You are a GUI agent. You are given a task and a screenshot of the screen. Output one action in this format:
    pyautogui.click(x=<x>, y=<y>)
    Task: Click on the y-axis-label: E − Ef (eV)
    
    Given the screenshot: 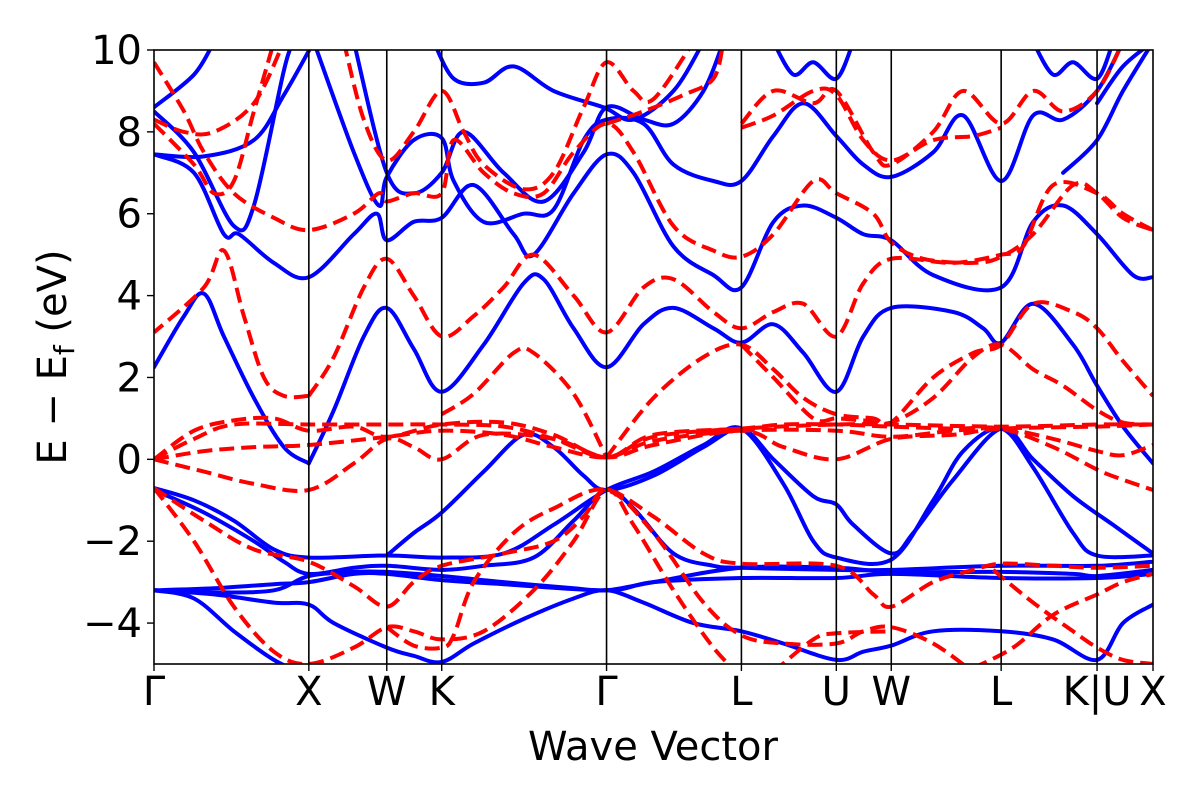 What is the action you would take?
    pyautogui.click(x=55, y=356)
    